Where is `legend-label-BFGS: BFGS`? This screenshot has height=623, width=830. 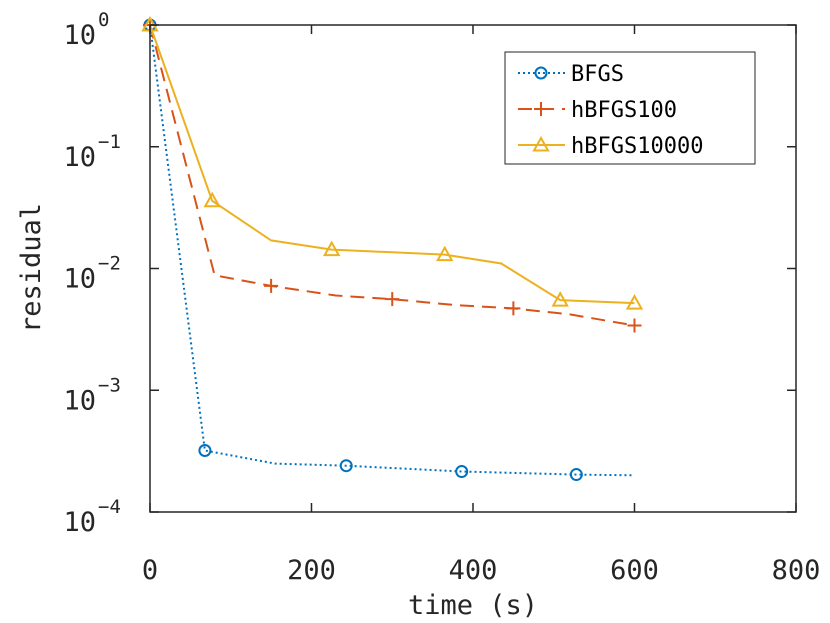 legend-label-BFGS: BFGS is located at coordinates (597, 74).